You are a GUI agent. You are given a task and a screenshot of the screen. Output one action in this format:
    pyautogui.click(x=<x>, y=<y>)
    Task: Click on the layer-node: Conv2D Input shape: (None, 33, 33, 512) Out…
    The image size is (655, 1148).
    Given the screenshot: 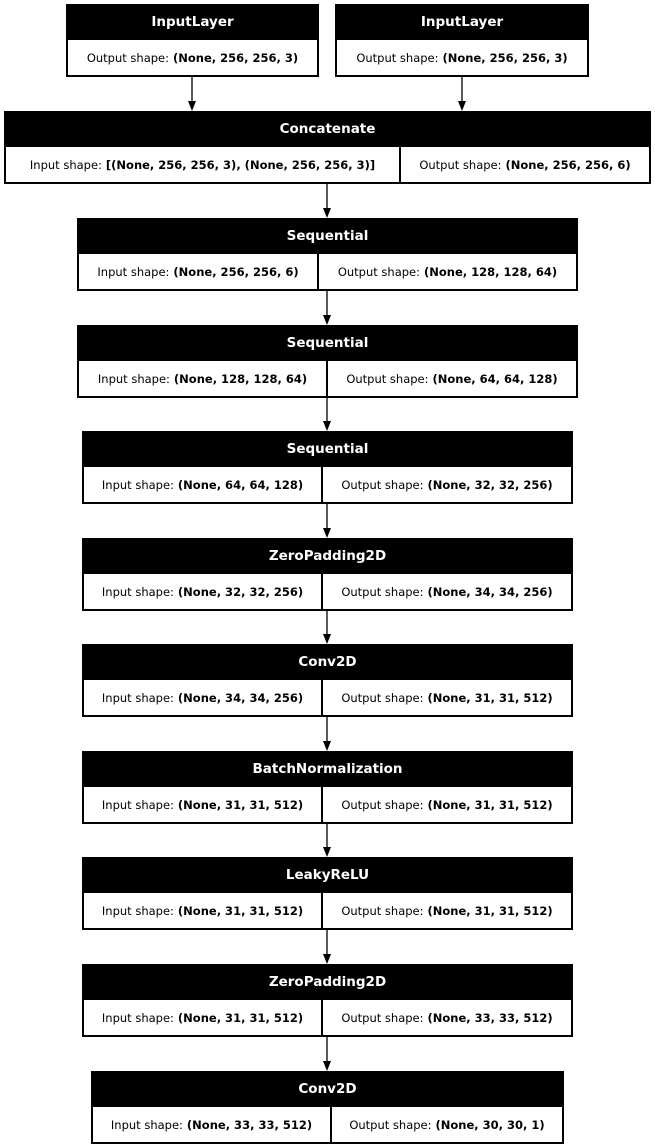 What is the action you would take?
    pyautogui.click(x=327, y=1107)
    